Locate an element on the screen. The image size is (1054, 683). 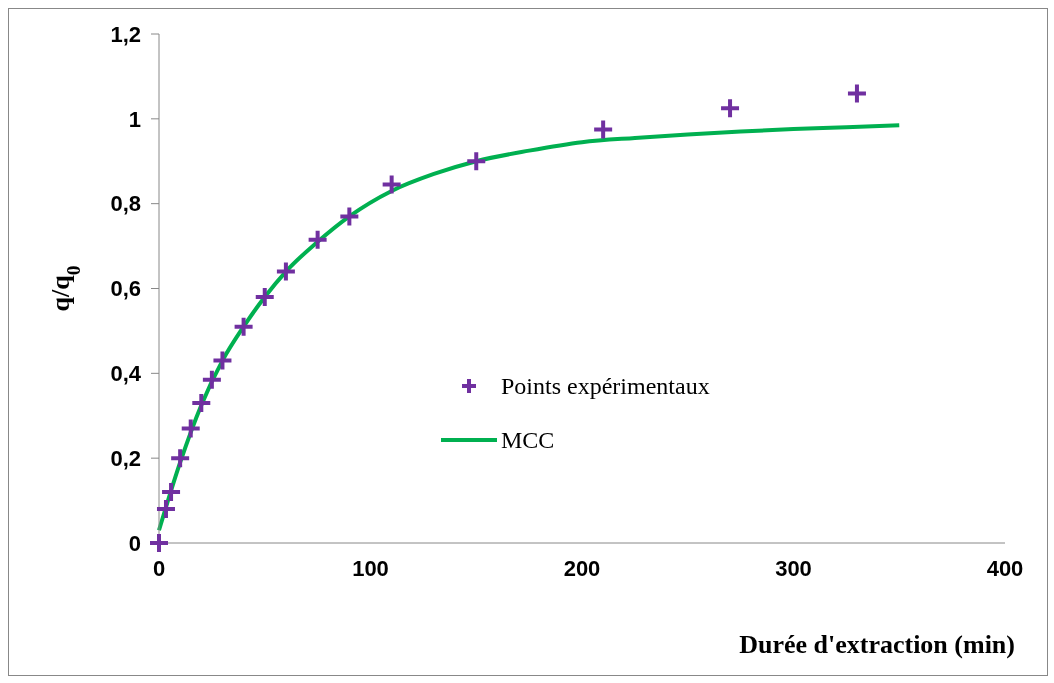
y-tick-label: 1 is located at coordinates (134, 119).